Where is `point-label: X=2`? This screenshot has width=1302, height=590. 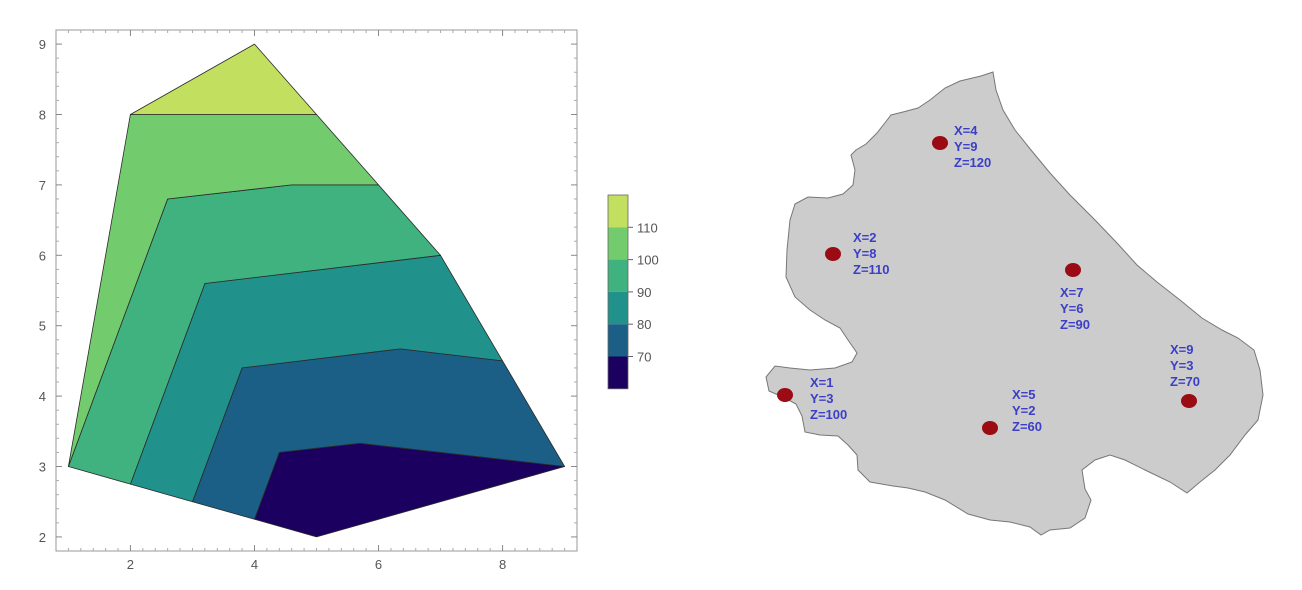
point-label: X=2 is located at coordinates (865, 237).